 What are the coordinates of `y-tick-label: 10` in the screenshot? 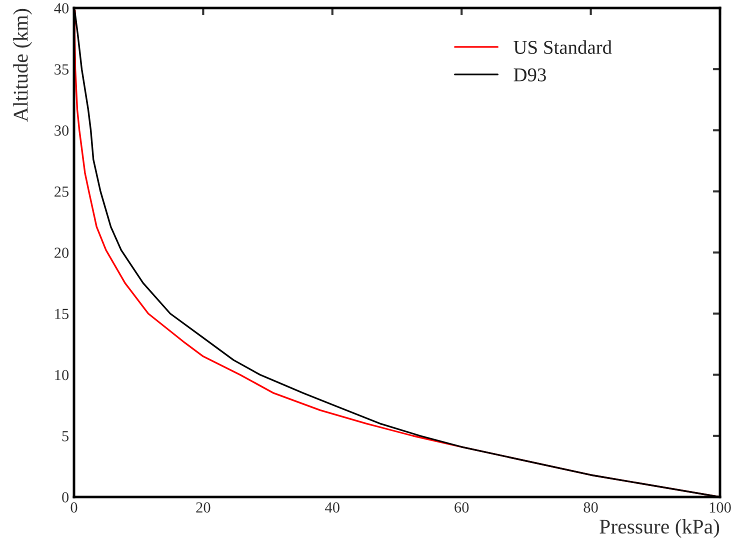 It's located at (62, 375).